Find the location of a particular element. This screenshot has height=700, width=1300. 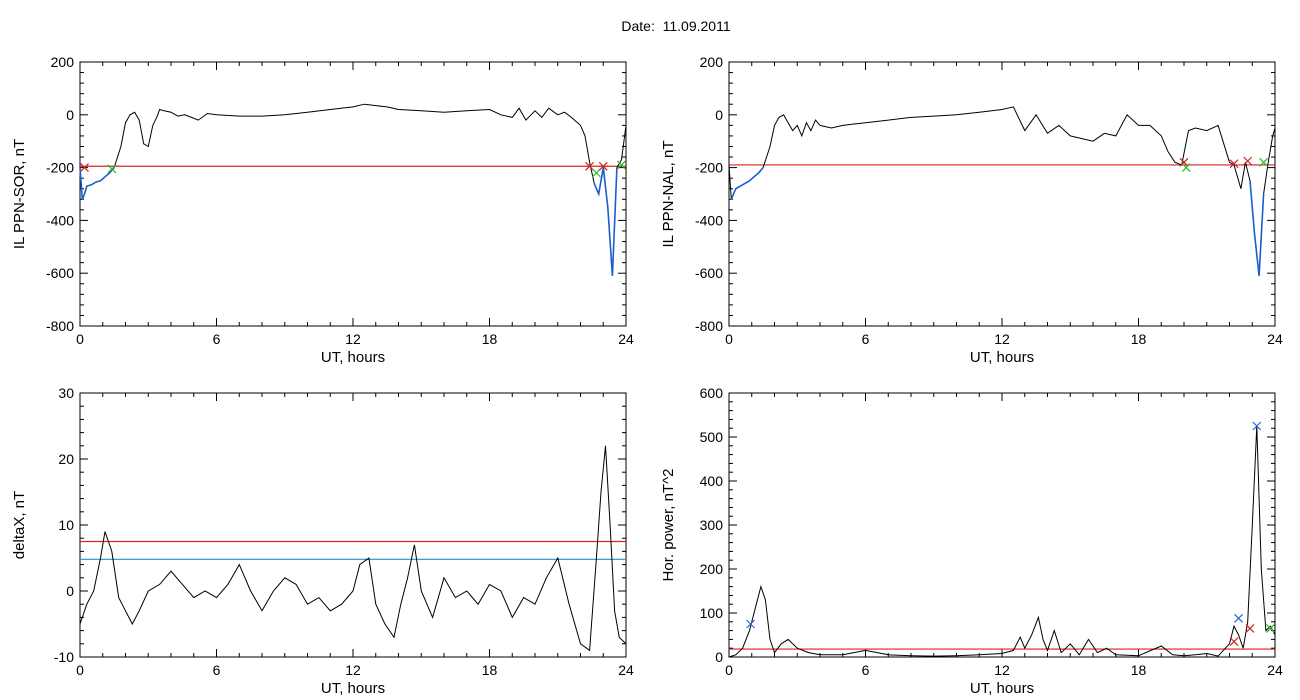

y-tick-label: 30 is located at coordinates (66, 393).